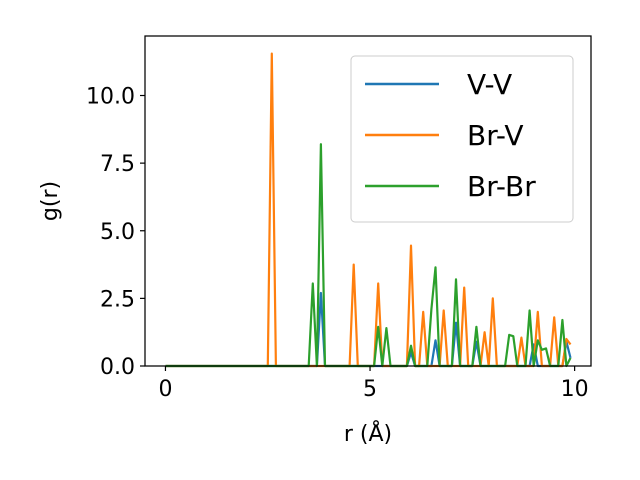 The image size is (640, 480). Describe the element at coordinates (368, 433) in the screenshot. I see `x-axis-label: r (Å)` at that location.